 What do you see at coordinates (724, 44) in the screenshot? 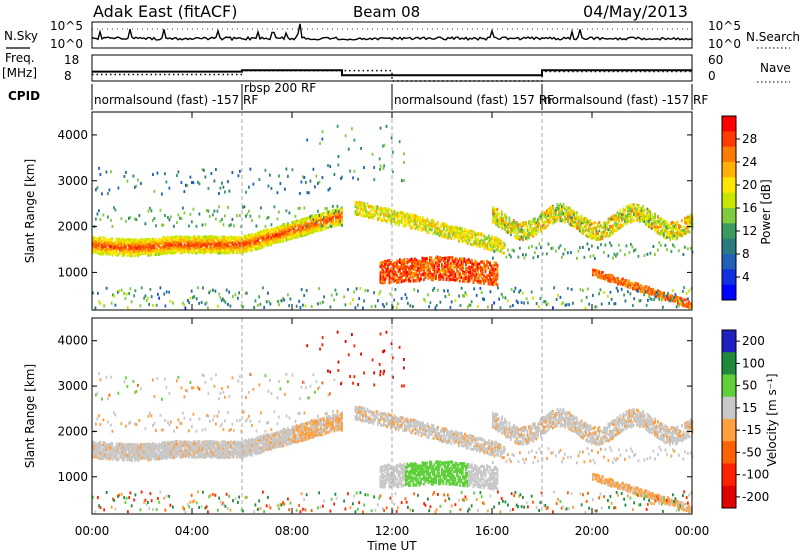
I see `noise-right-tick-bottom: 10^0` at bounding box center [724, 44].